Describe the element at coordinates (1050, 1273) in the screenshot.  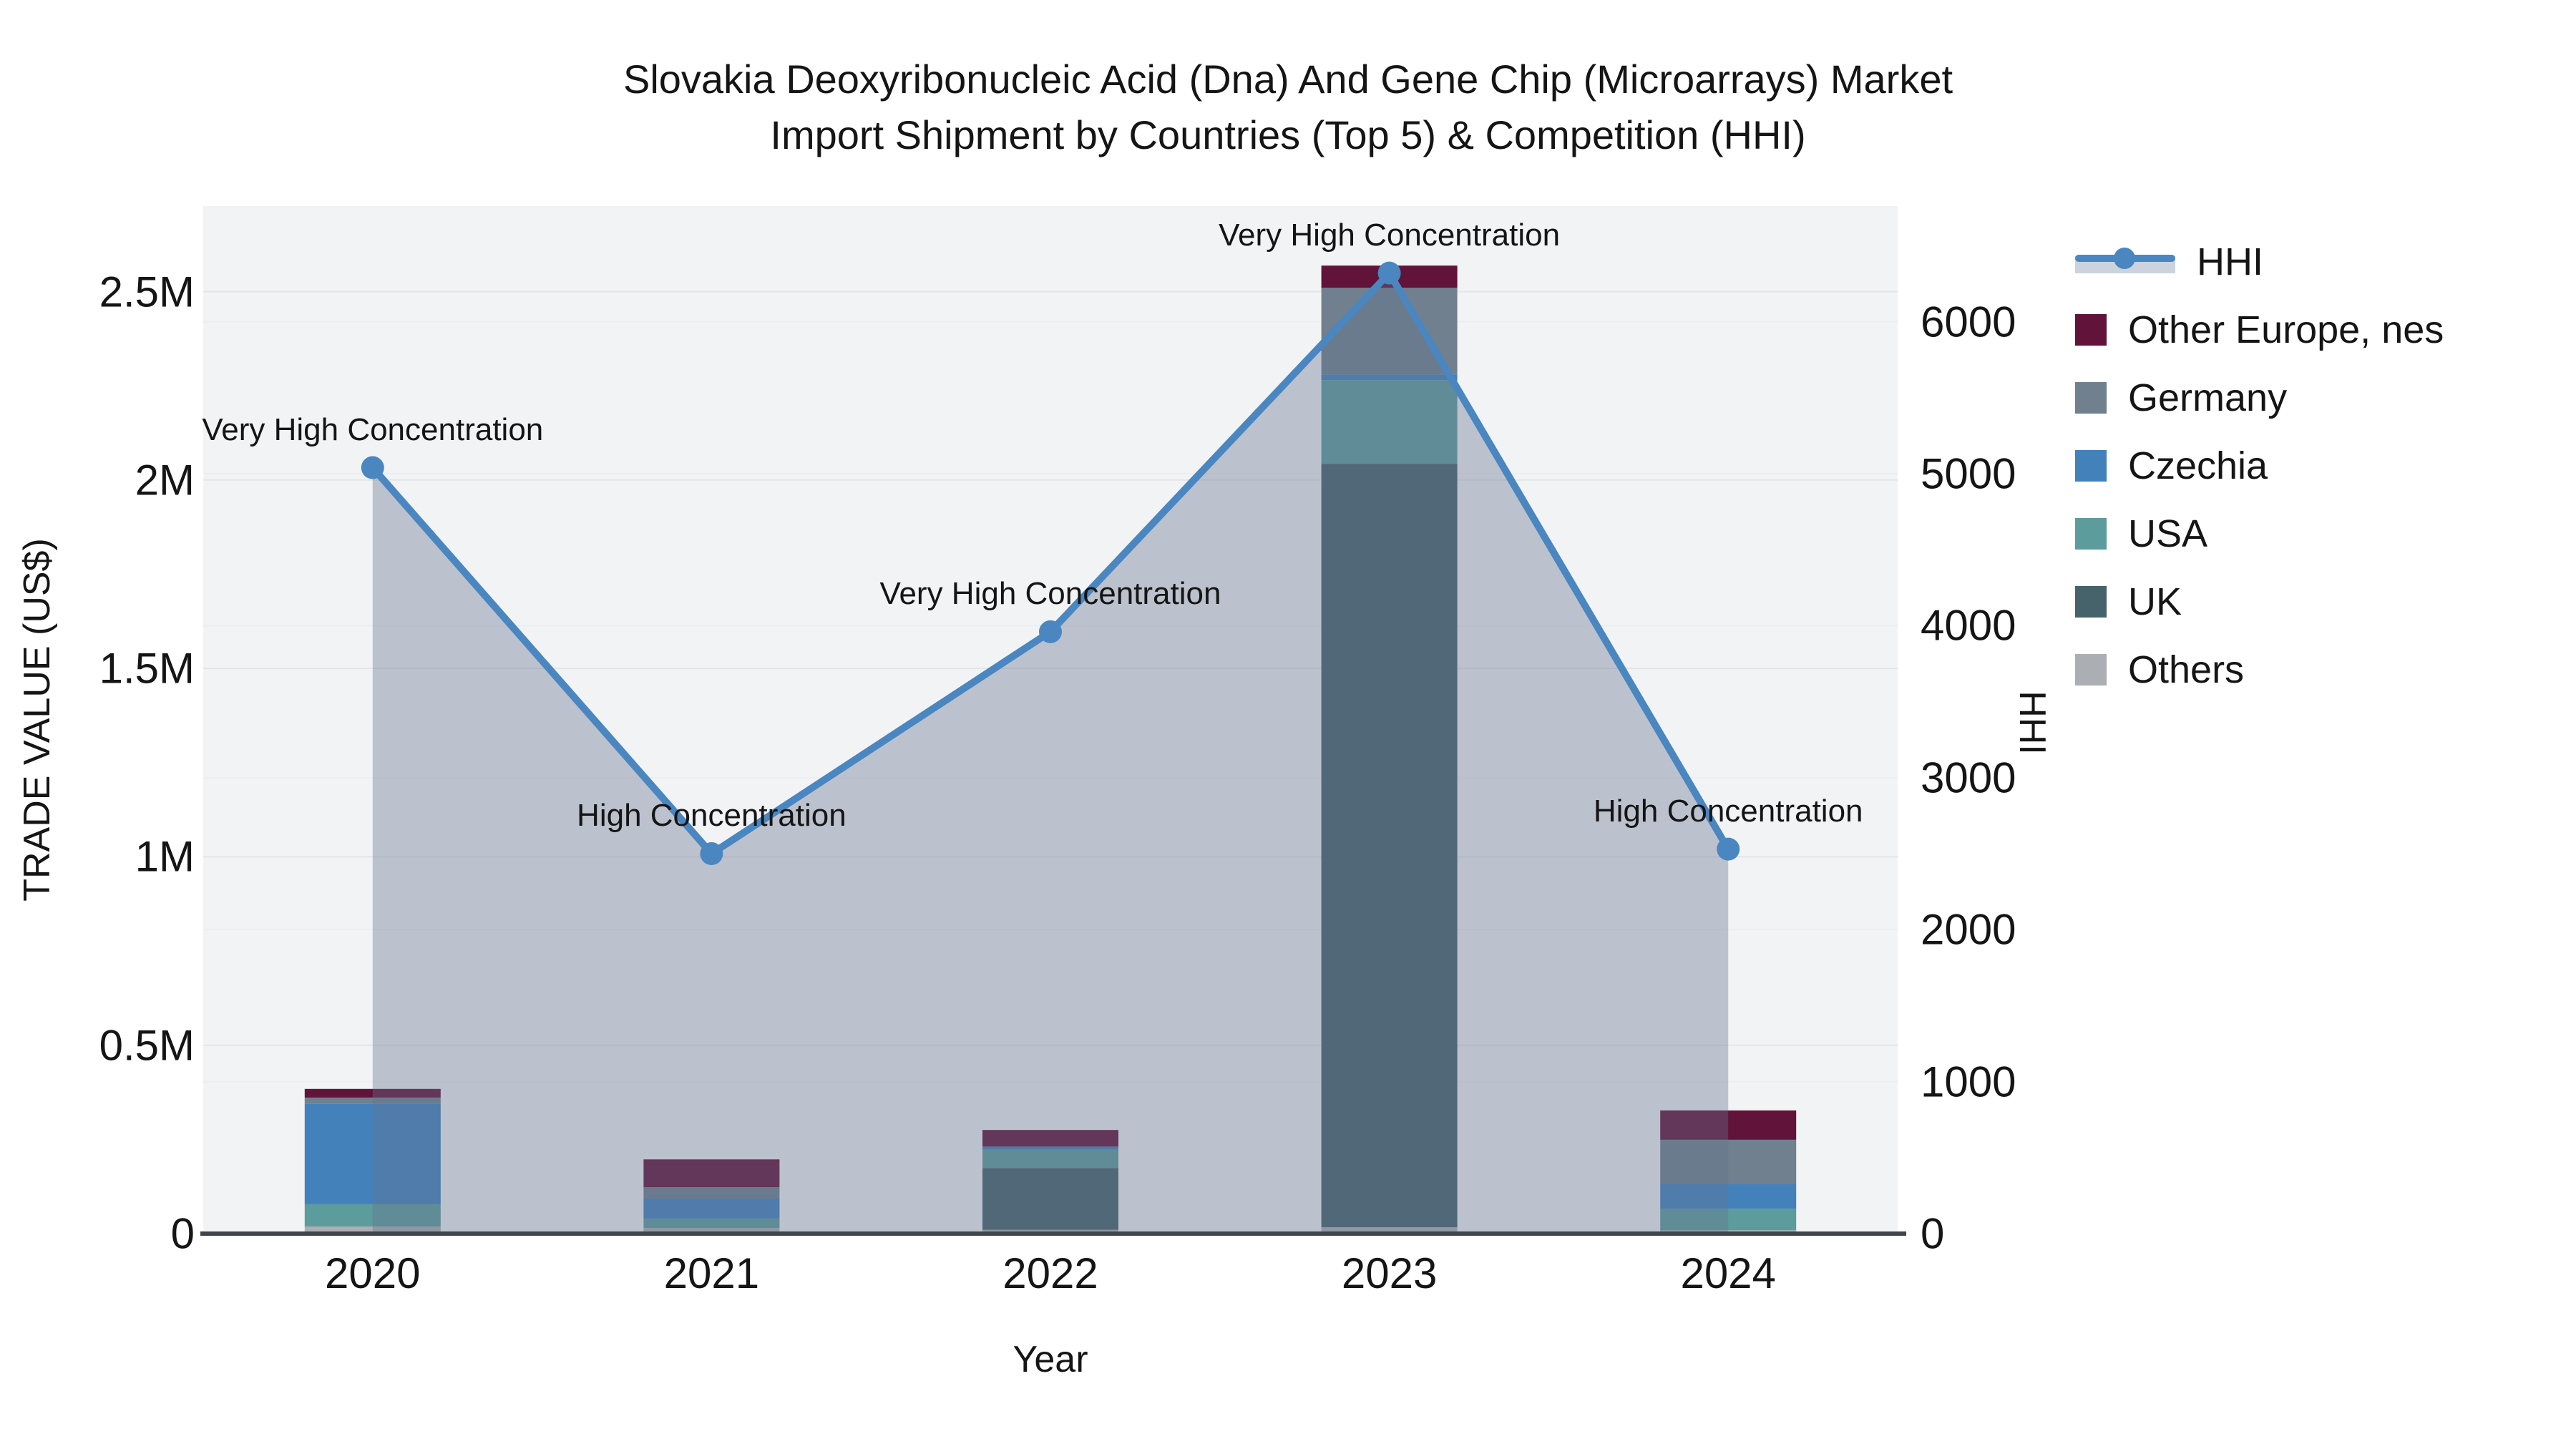
I see `x-tick-label: 2022` at that location.